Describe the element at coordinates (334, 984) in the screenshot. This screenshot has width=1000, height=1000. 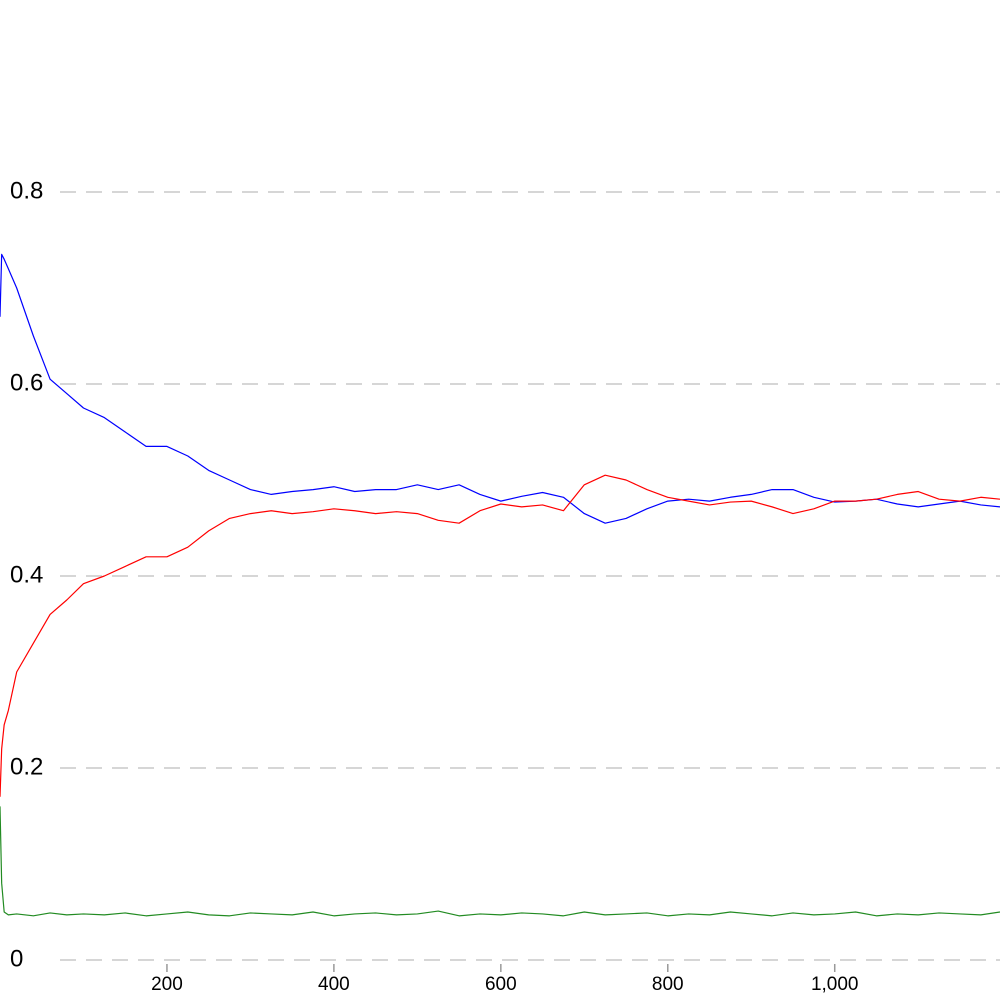
I see `x-tick-label: 400` at that location.